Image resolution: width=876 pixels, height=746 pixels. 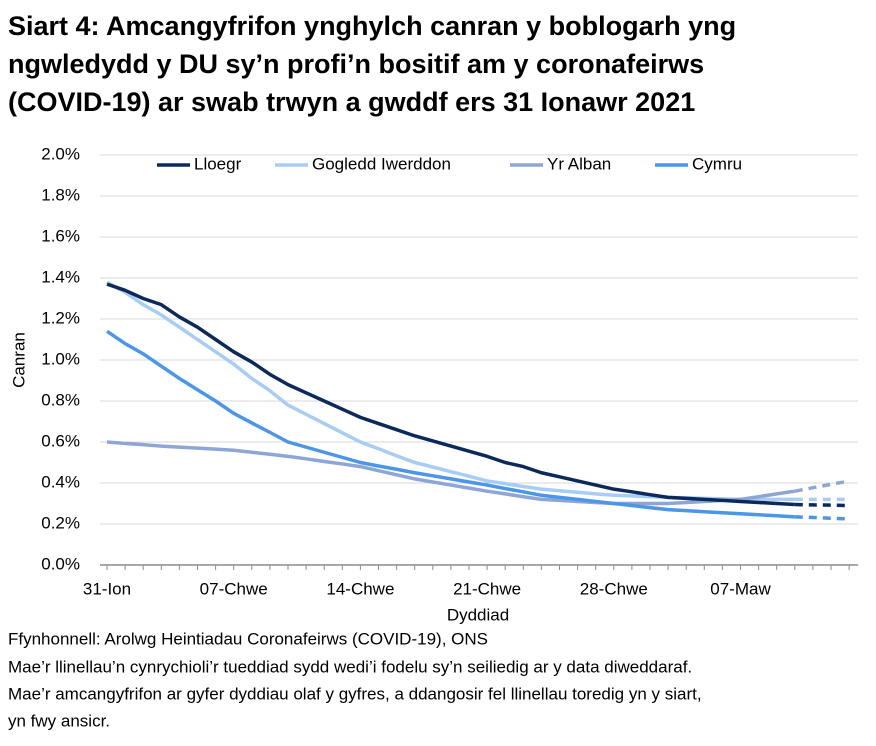 I want to click on x-tick-label: 31-Ion, so click(x=107, y=588).